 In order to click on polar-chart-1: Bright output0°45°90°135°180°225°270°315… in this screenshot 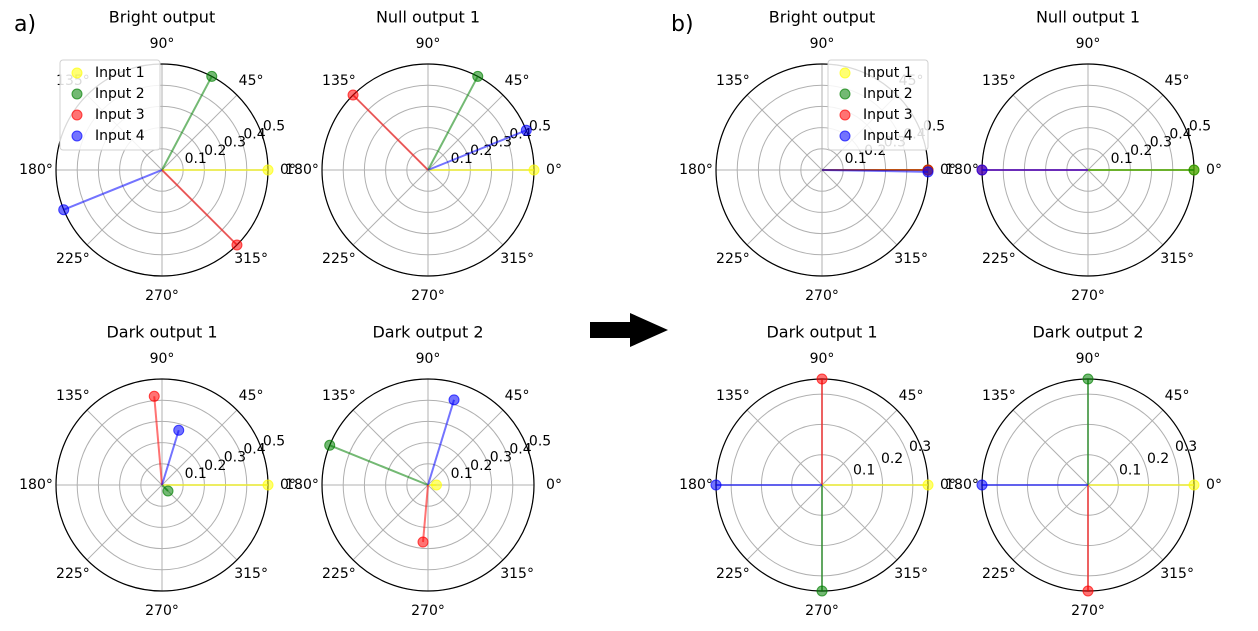, I will do `click(157, 156)`.